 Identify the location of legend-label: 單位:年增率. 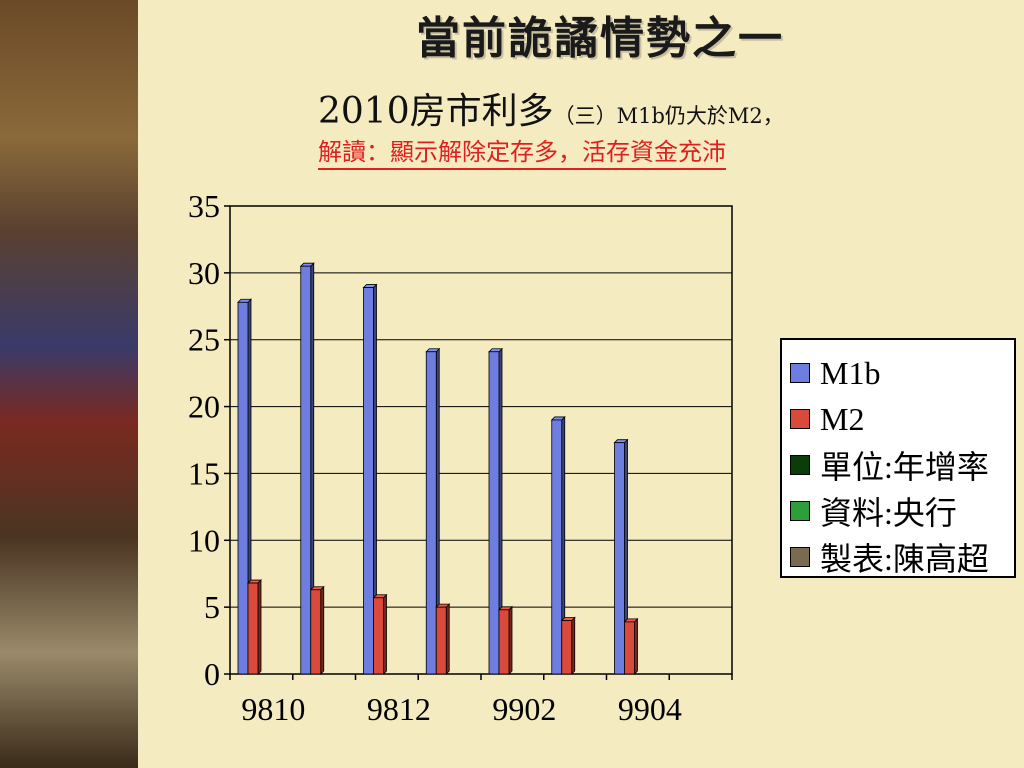
(904, 467).